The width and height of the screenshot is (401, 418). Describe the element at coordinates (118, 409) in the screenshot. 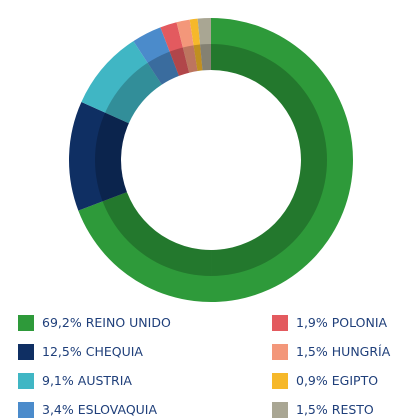

I see `legend-name: ESLOVAQUIA` at that location.